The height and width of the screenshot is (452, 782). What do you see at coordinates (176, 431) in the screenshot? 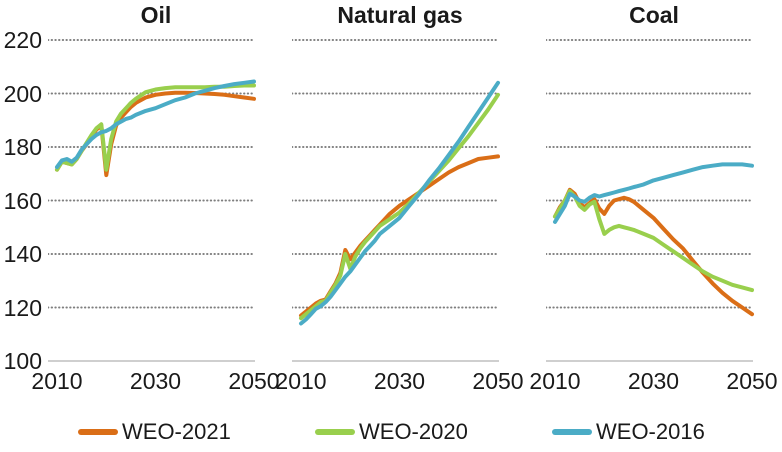
I see `legend-label: WEO-2021` at bounding box center [176, 431].